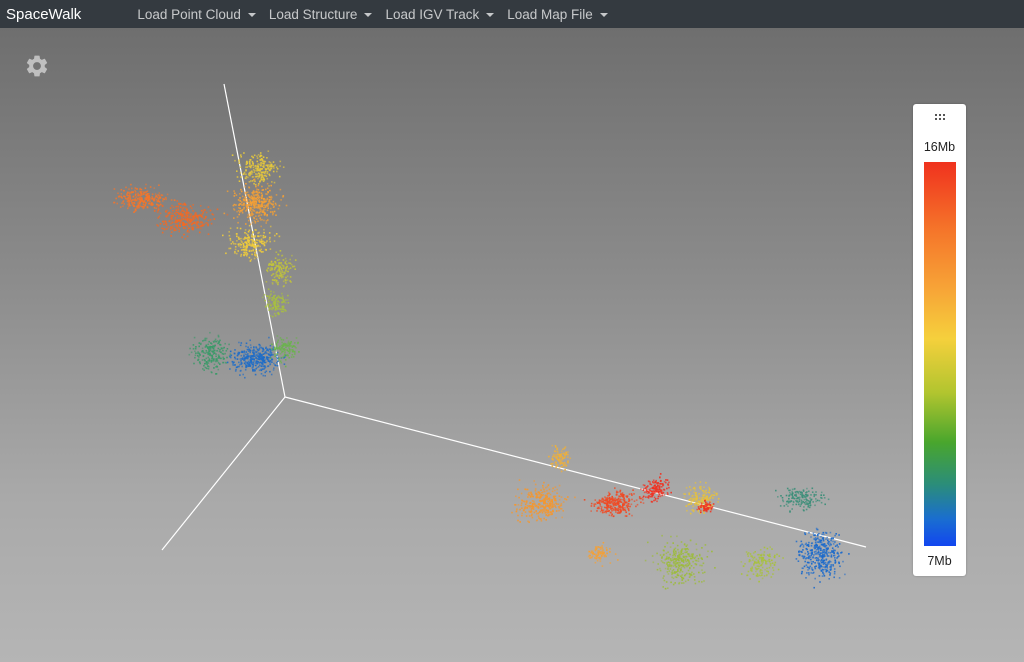  What do you see at coordinates (321, 14) in the screenshot?
I see `menu-load-structure: Load Structure` at bounding box center [321, 14].